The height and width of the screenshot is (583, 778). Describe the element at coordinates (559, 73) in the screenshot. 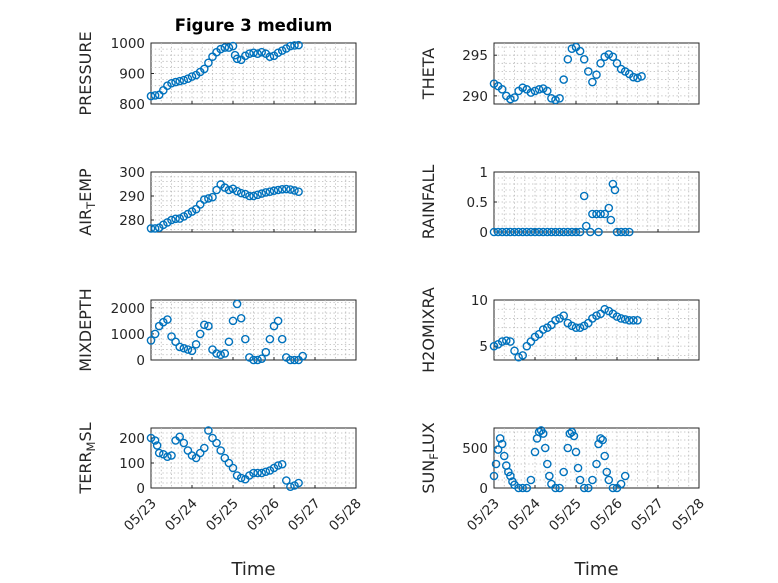

I see `subplot-2: 290 295 THETA` at that location.